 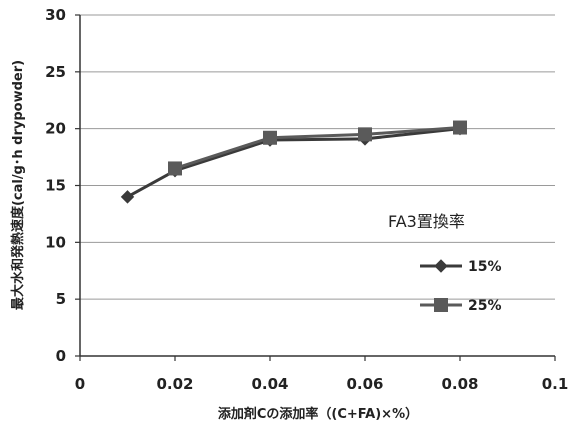 What do you see at coordinates (61, 356) in the screenshot?
I see `y-tick-label-0: 0` at bounding box center [61, 356].